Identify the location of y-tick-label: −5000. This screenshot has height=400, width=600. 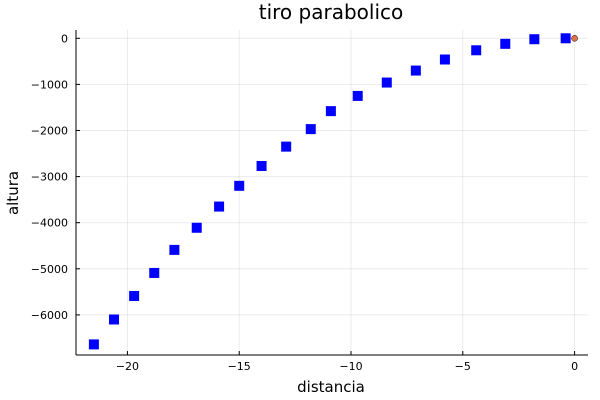
(49, 269).